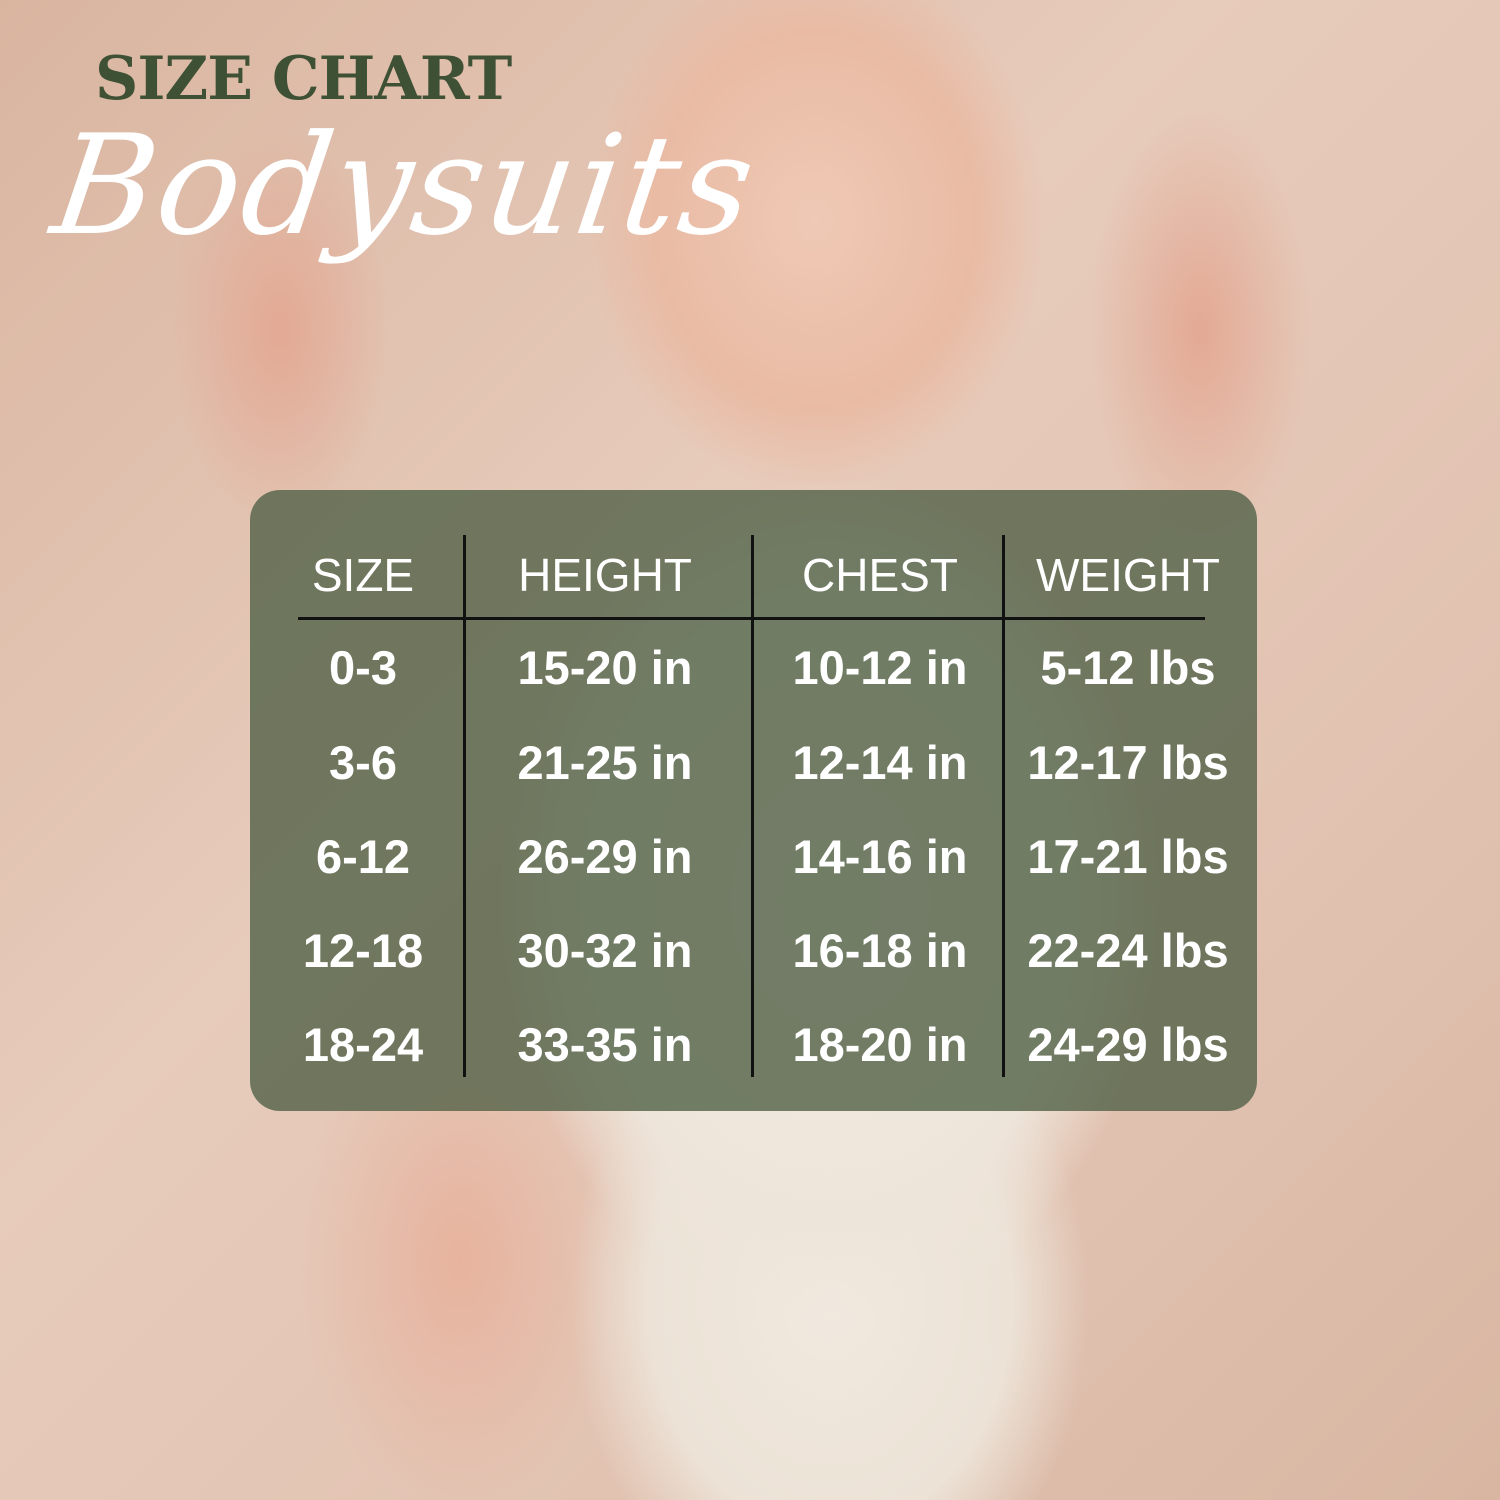 The width and height of the screenshot is (1500, 1500). Describe the element at coordinates (363, 856) in the screenshot. I see `cell-size: 6-12` at that location.